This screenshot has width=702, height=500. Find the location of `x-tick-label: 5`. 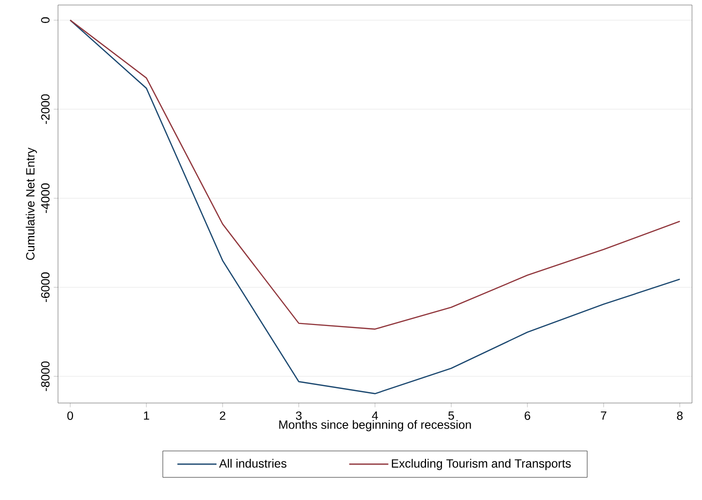

x-tick-label: 5 is located at coordinates (451, 415).